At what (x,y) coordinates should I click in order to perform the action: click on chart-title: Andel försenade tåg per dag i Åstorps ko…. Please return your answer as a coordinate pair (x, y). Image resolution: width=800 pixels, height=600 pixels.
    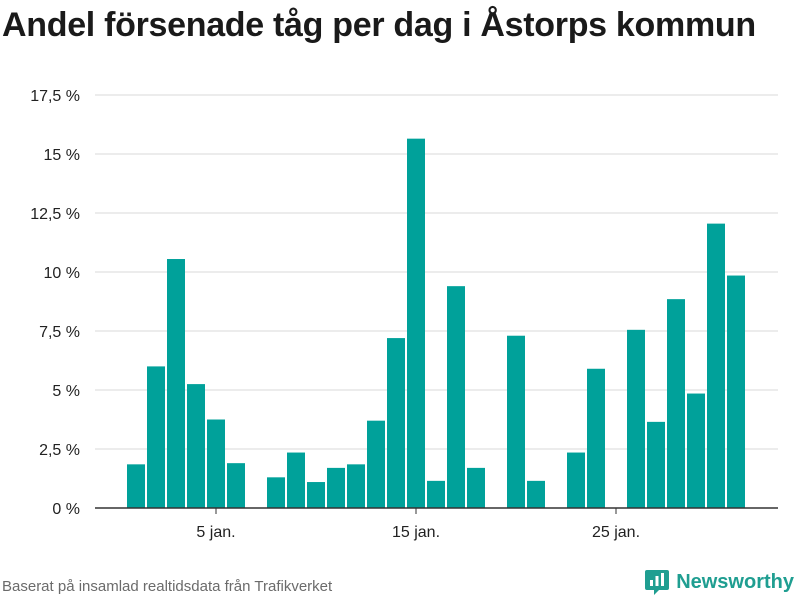
    Looking at the image, I should click on (379, 25).